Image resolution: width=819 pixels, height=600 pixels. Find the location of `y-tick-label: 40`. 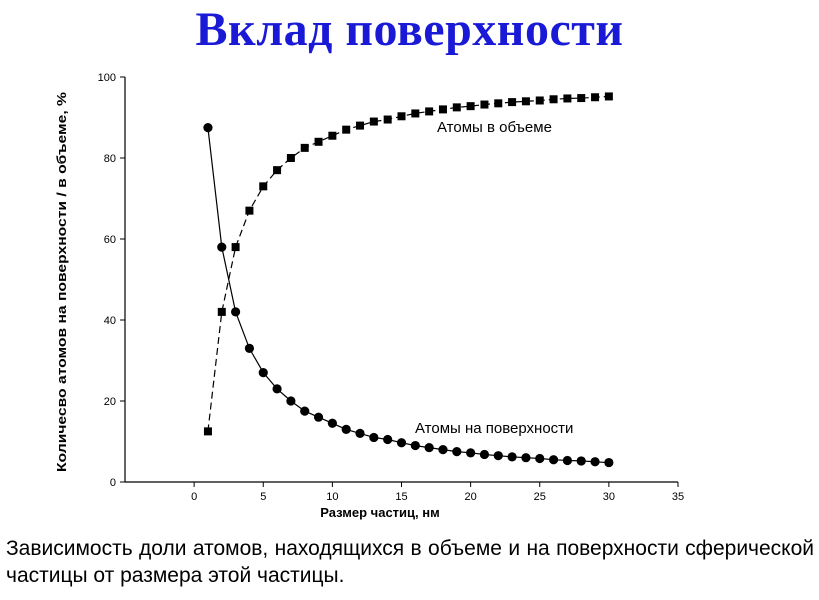

y-tick-label: 40 is located at coordinates (110, 321).